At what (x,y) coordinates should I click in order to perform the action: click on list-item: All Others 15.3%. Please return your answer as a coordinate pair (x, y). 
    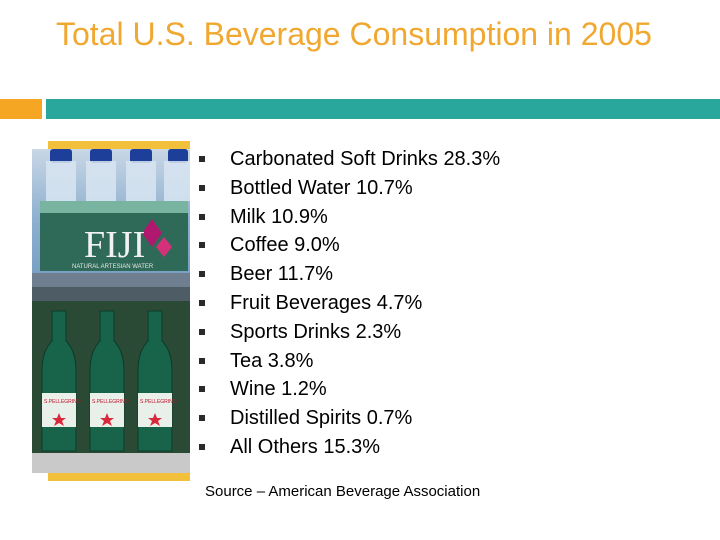
    Looking at the image, I should click on (349, 447).